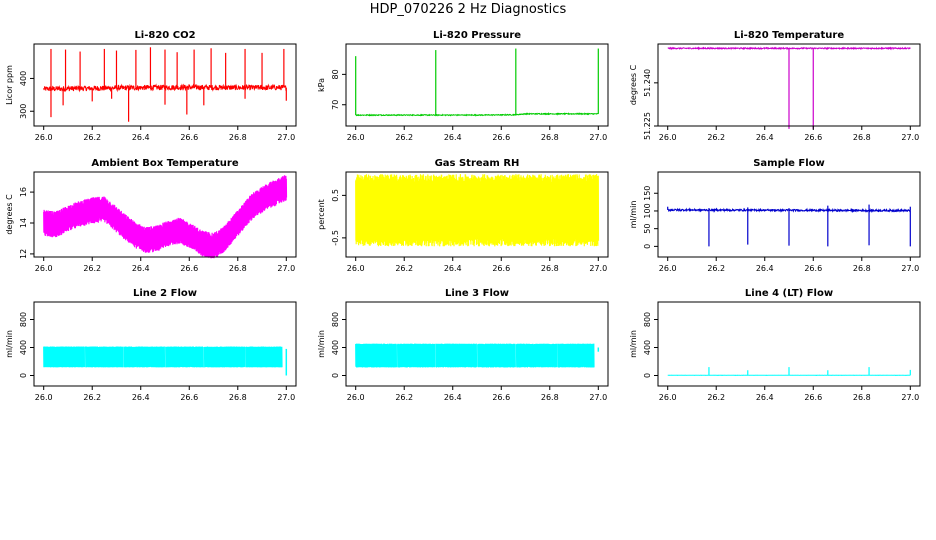  What do you see at coordinates (335, 238) in the screenshot?
I see `y-tick-label: -0.5` at bounding box center [335, 238].